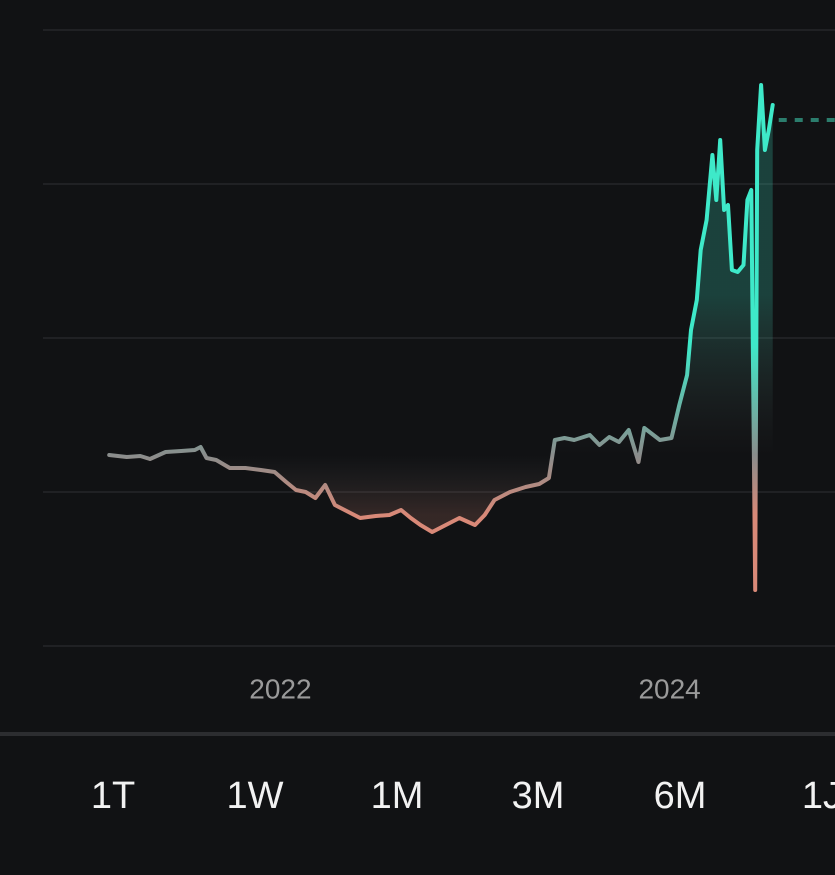 Image resolution: width=835 pixels, height=875 pixels. I want to click on x-tick-label: 2024, so click(669, 688).